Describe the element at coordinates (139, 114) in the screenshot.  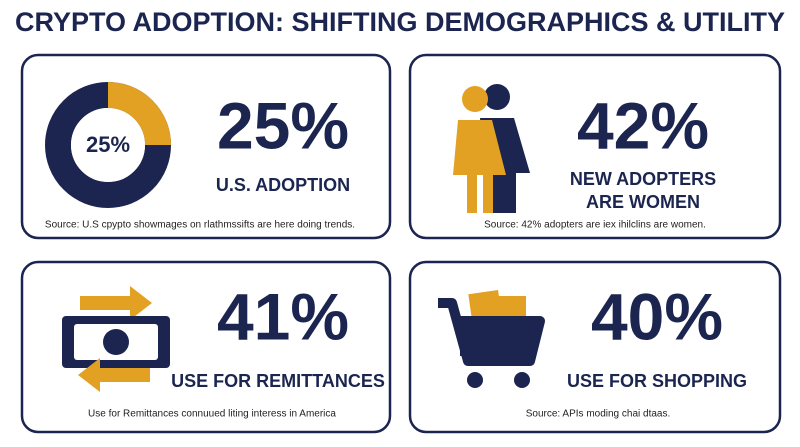
I see `donut-arc` at that location.